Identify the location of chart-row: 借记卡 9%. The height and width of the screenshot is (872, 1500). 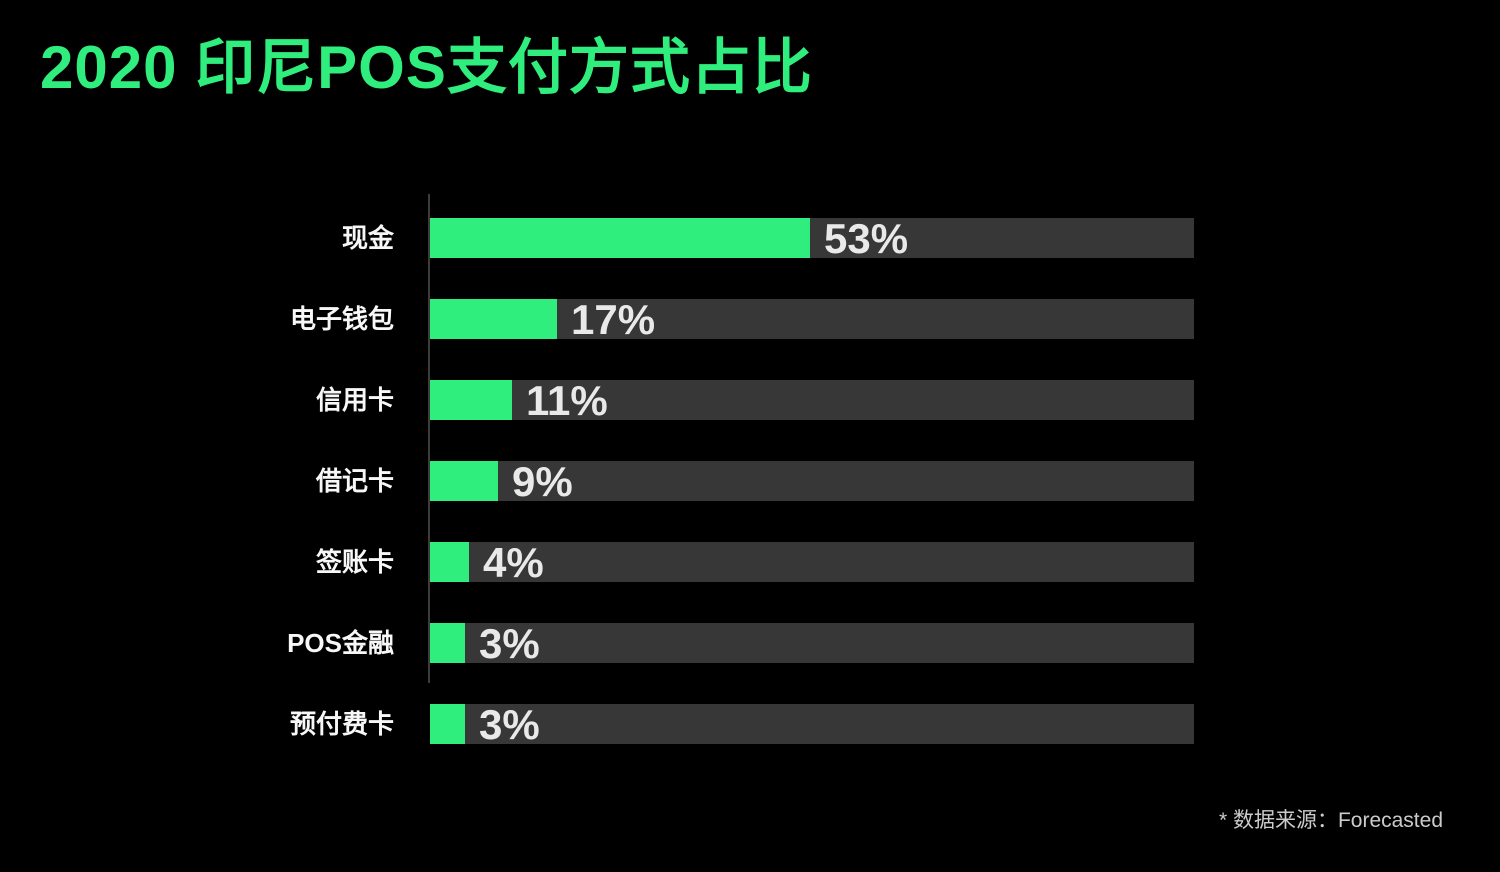
(597, 481).